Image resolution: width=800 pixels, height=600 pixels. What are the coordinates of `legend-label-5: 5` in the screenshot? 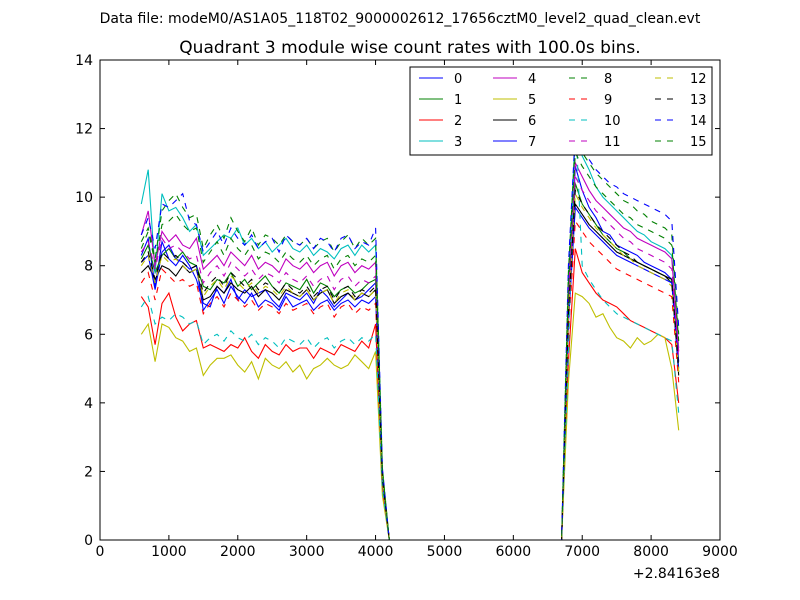 It's located at (532, 100).